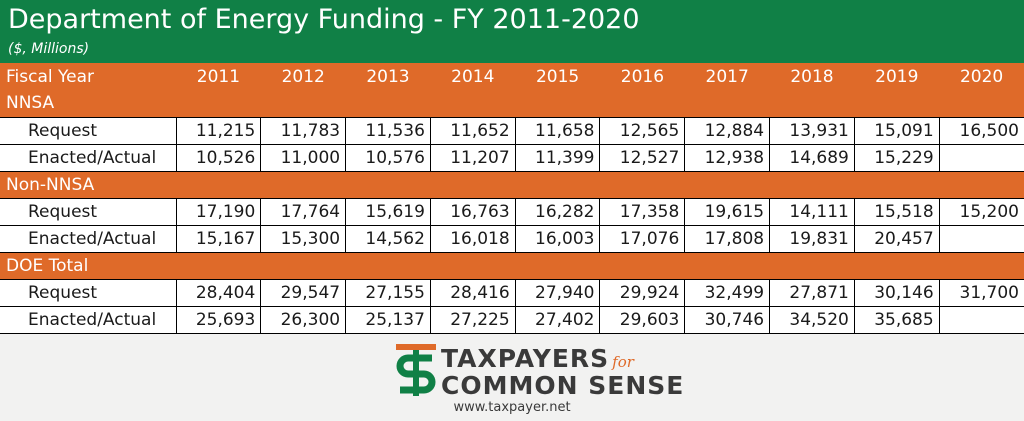  What do you see at coordinates (303, 76) in the screenshot?
I see `year-header-2012: 2012` at bounding box center [303, 76].